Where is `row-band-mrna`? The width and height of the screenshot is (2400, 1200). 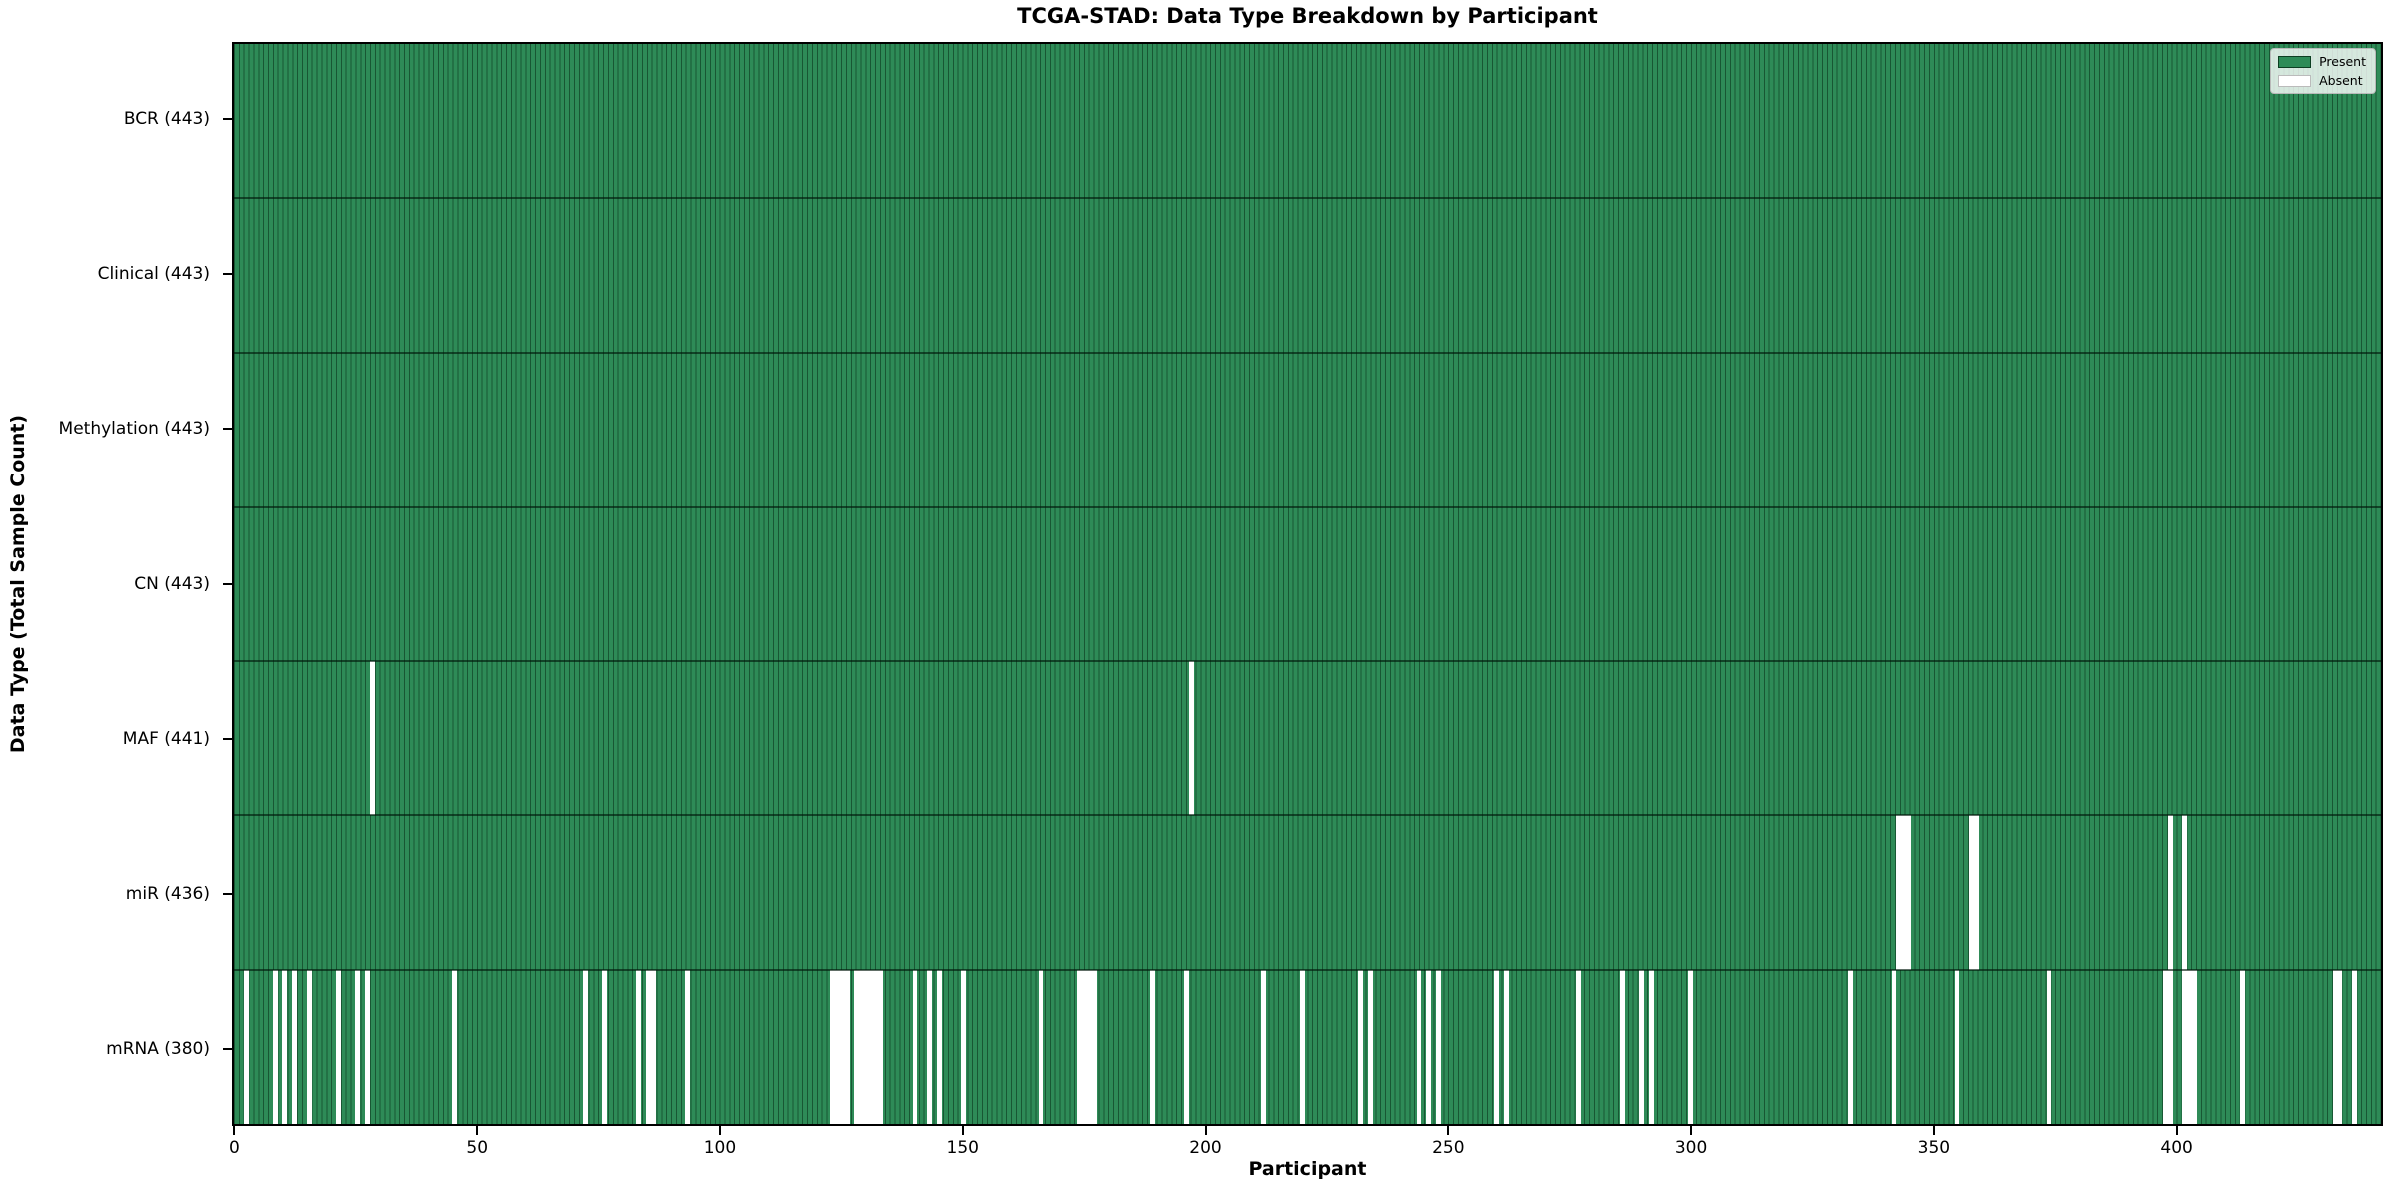 row-band-mrna is located at coordinates (1307, 1046).